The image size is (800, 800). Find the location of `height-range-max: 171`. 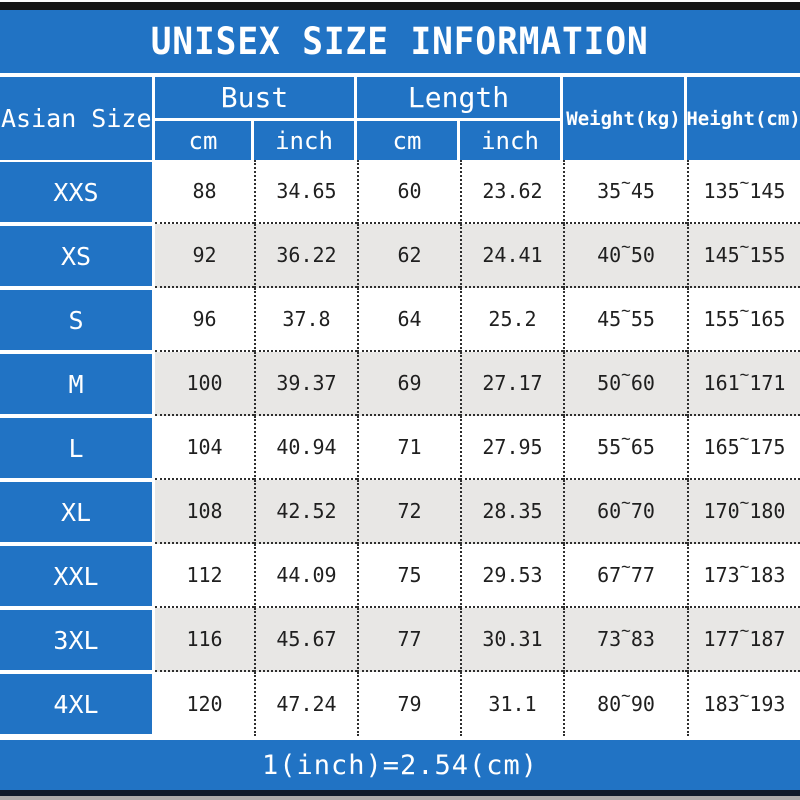

height-range-max: 171 is located at coordinates (767, 383).